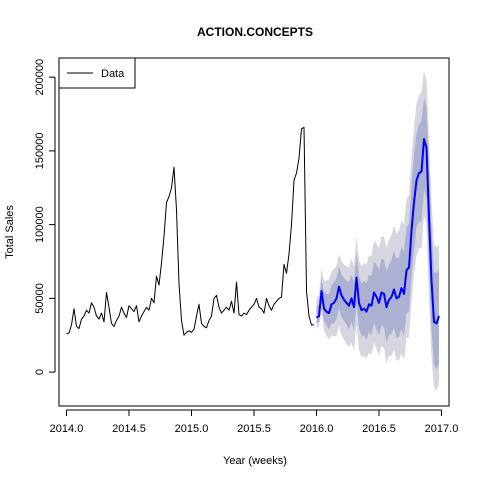  I want to click on legend: Data, so click(97, 73).